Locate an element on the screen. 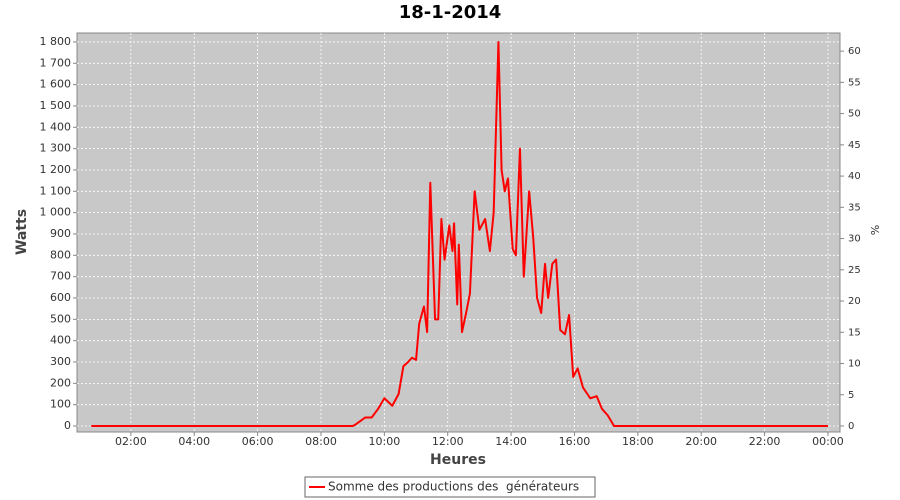  x-tick-label: 04:00 is located at coordinates (194, 441).